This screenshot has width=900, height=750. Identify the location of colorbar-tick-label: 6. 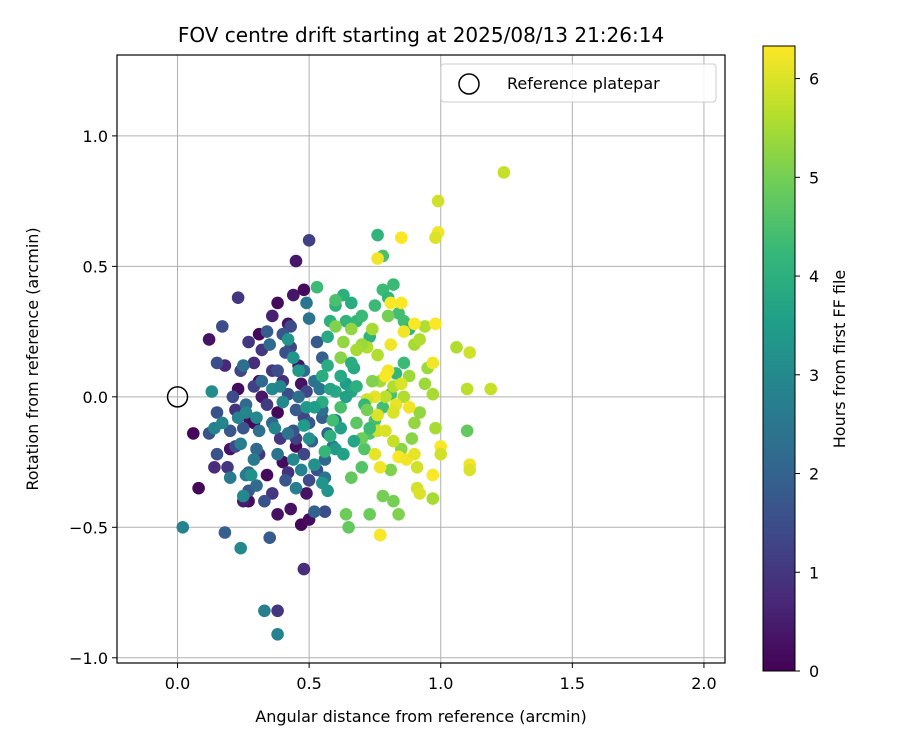
(814, 79).